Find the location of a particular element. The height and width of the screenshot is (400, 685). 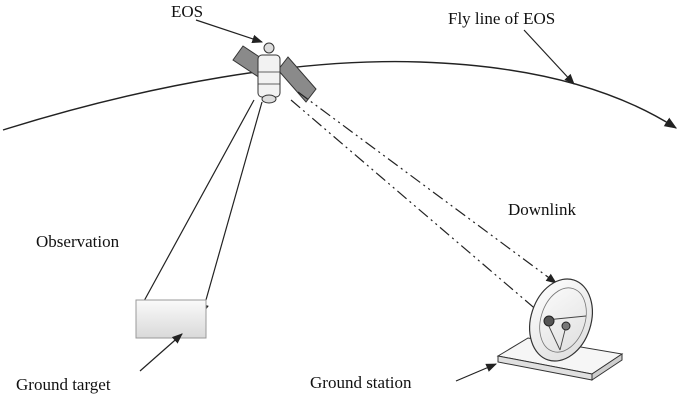

satellite-eos is located at coordinates (274, 73).